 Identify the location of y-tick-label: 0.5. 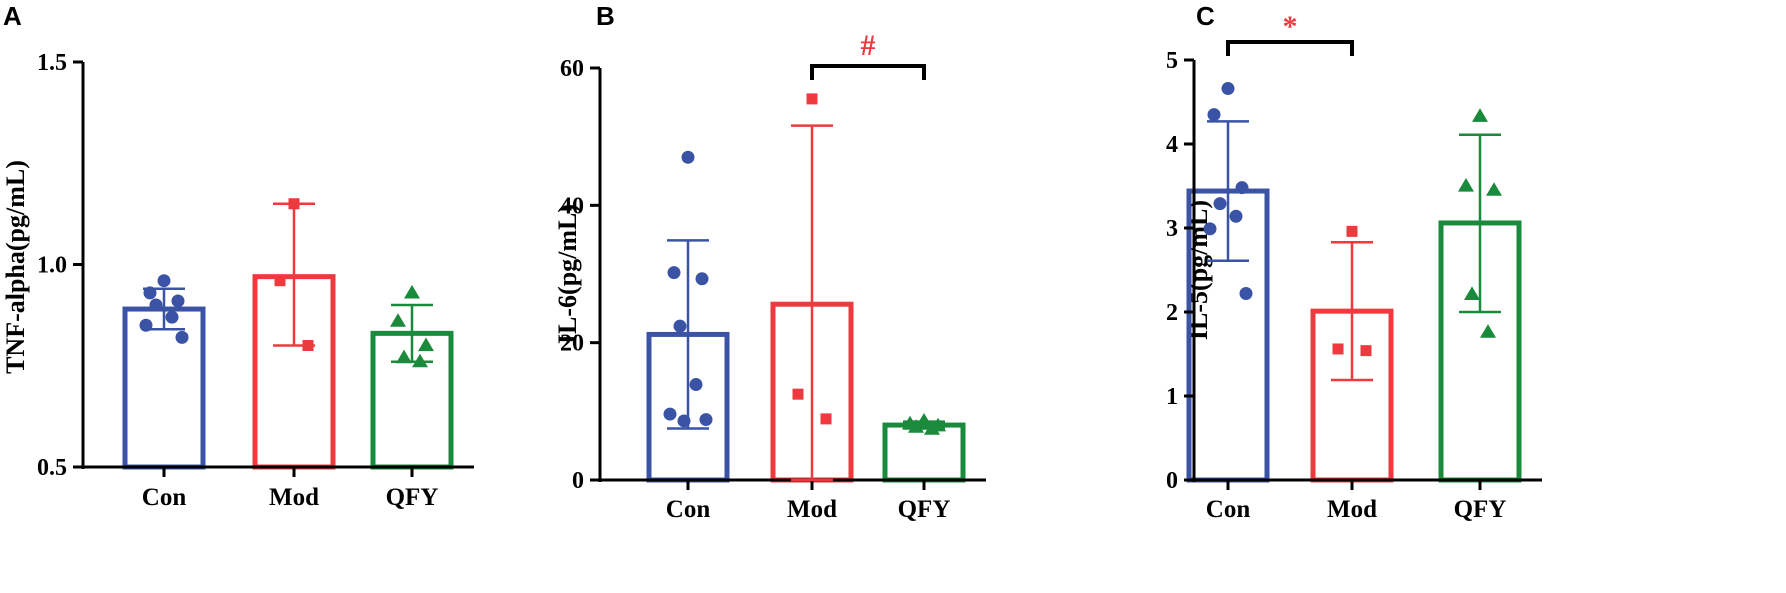
(52, 468).